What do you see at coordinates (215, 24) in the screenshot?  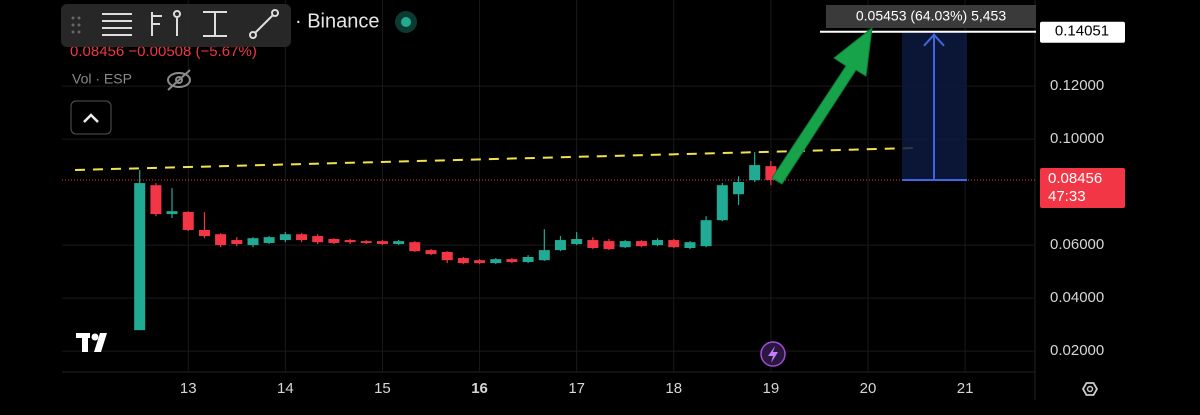 I see `tool-measure` at bounding box center [215, 24].